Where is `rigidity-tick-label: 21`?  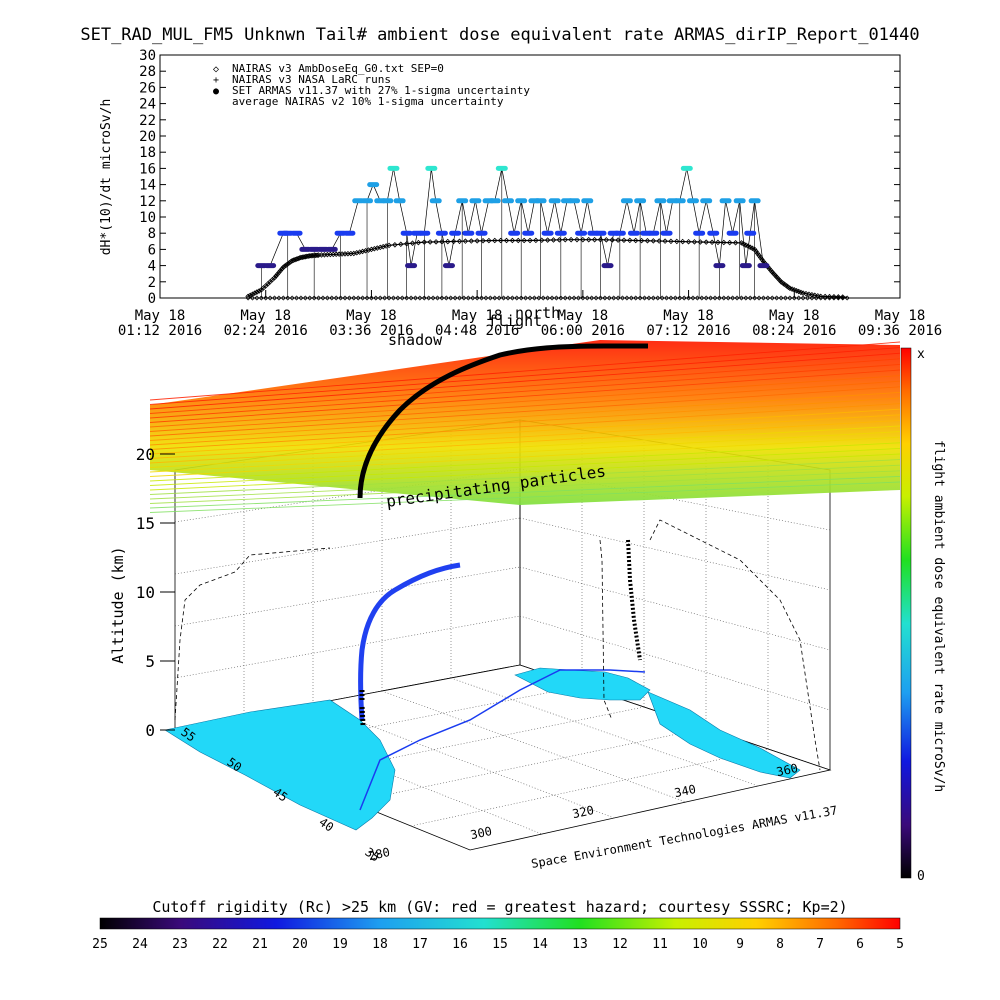 rigidity-tick-label: 21 is located at coordinates (260, 944).